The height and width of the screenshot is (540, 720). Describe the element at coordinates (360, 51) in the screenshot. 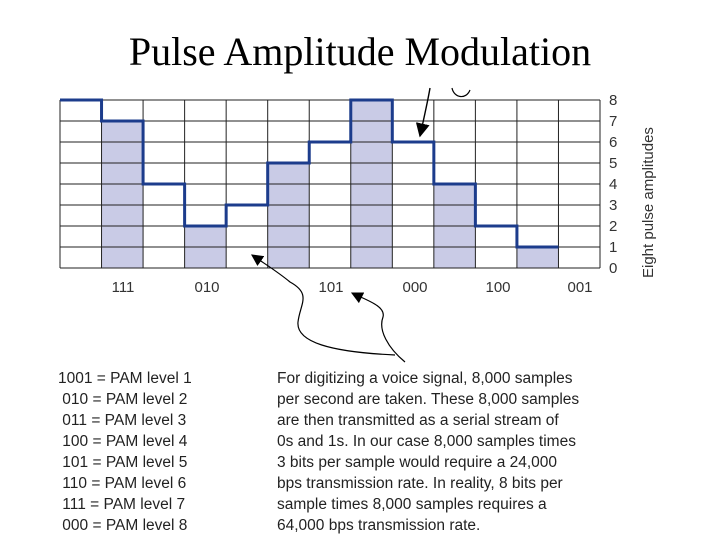

I see `page-title: Pulse Amplitude Modulation` at that location.